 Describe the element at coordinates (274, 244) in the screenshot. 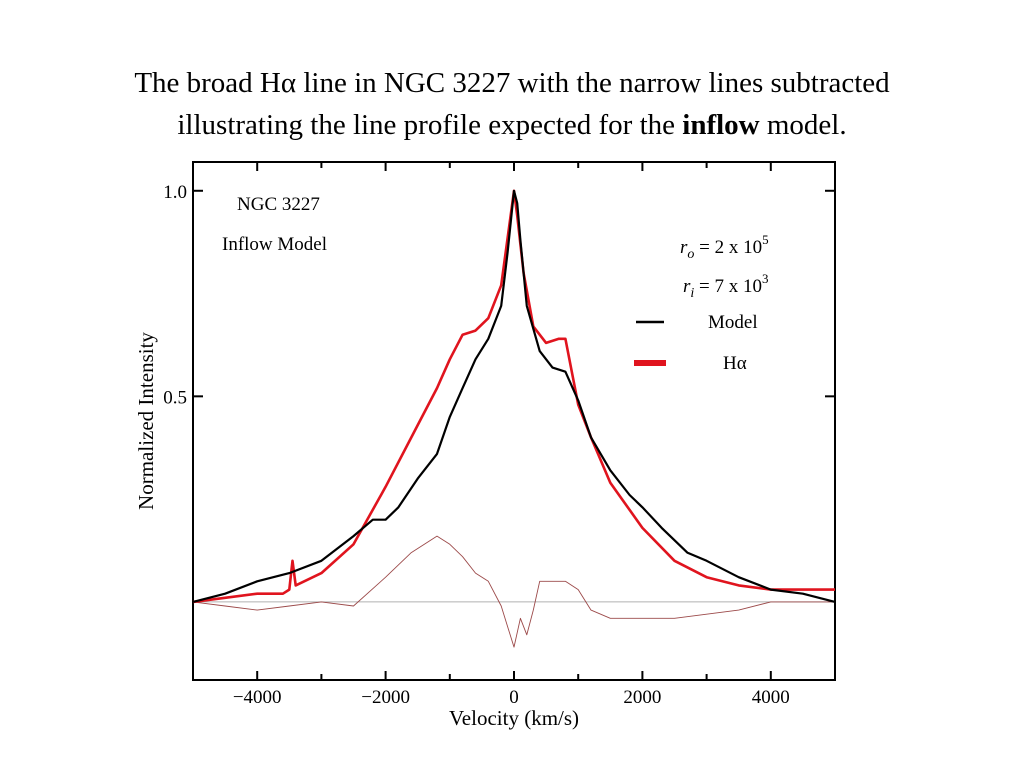

I see `model-label: Inflow Model` at that location.